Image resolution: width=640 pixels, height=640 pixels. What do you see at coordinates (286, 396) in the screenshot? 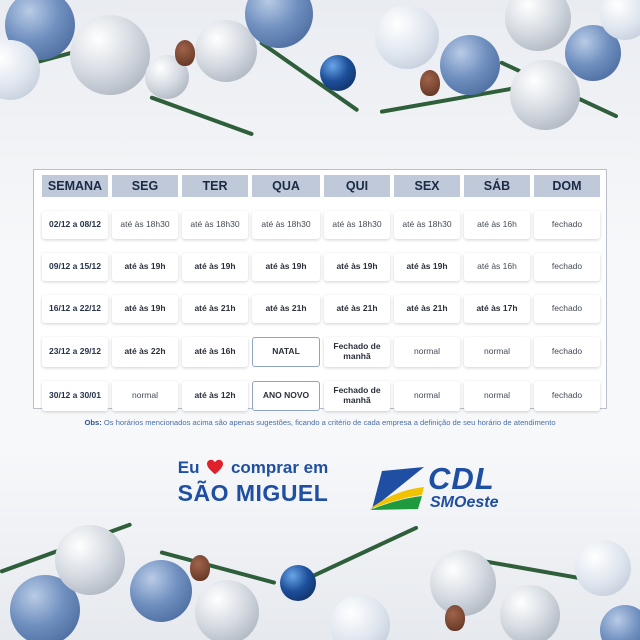
I see `holiday-cell-ano-novo: ANO NOVO` at bounding box center [286, 396].